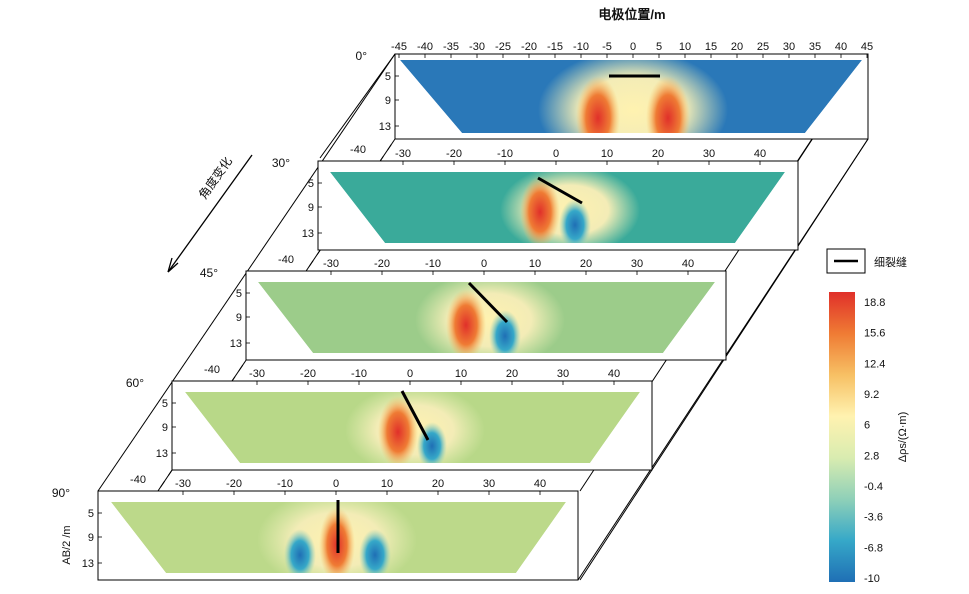 The width and height of the screenshot is (969, 594). What do you see at coordinates (871, 395) in the screenshot?
I see `colorbar-tick-label: 9.2` at bounding box center [871, 395].